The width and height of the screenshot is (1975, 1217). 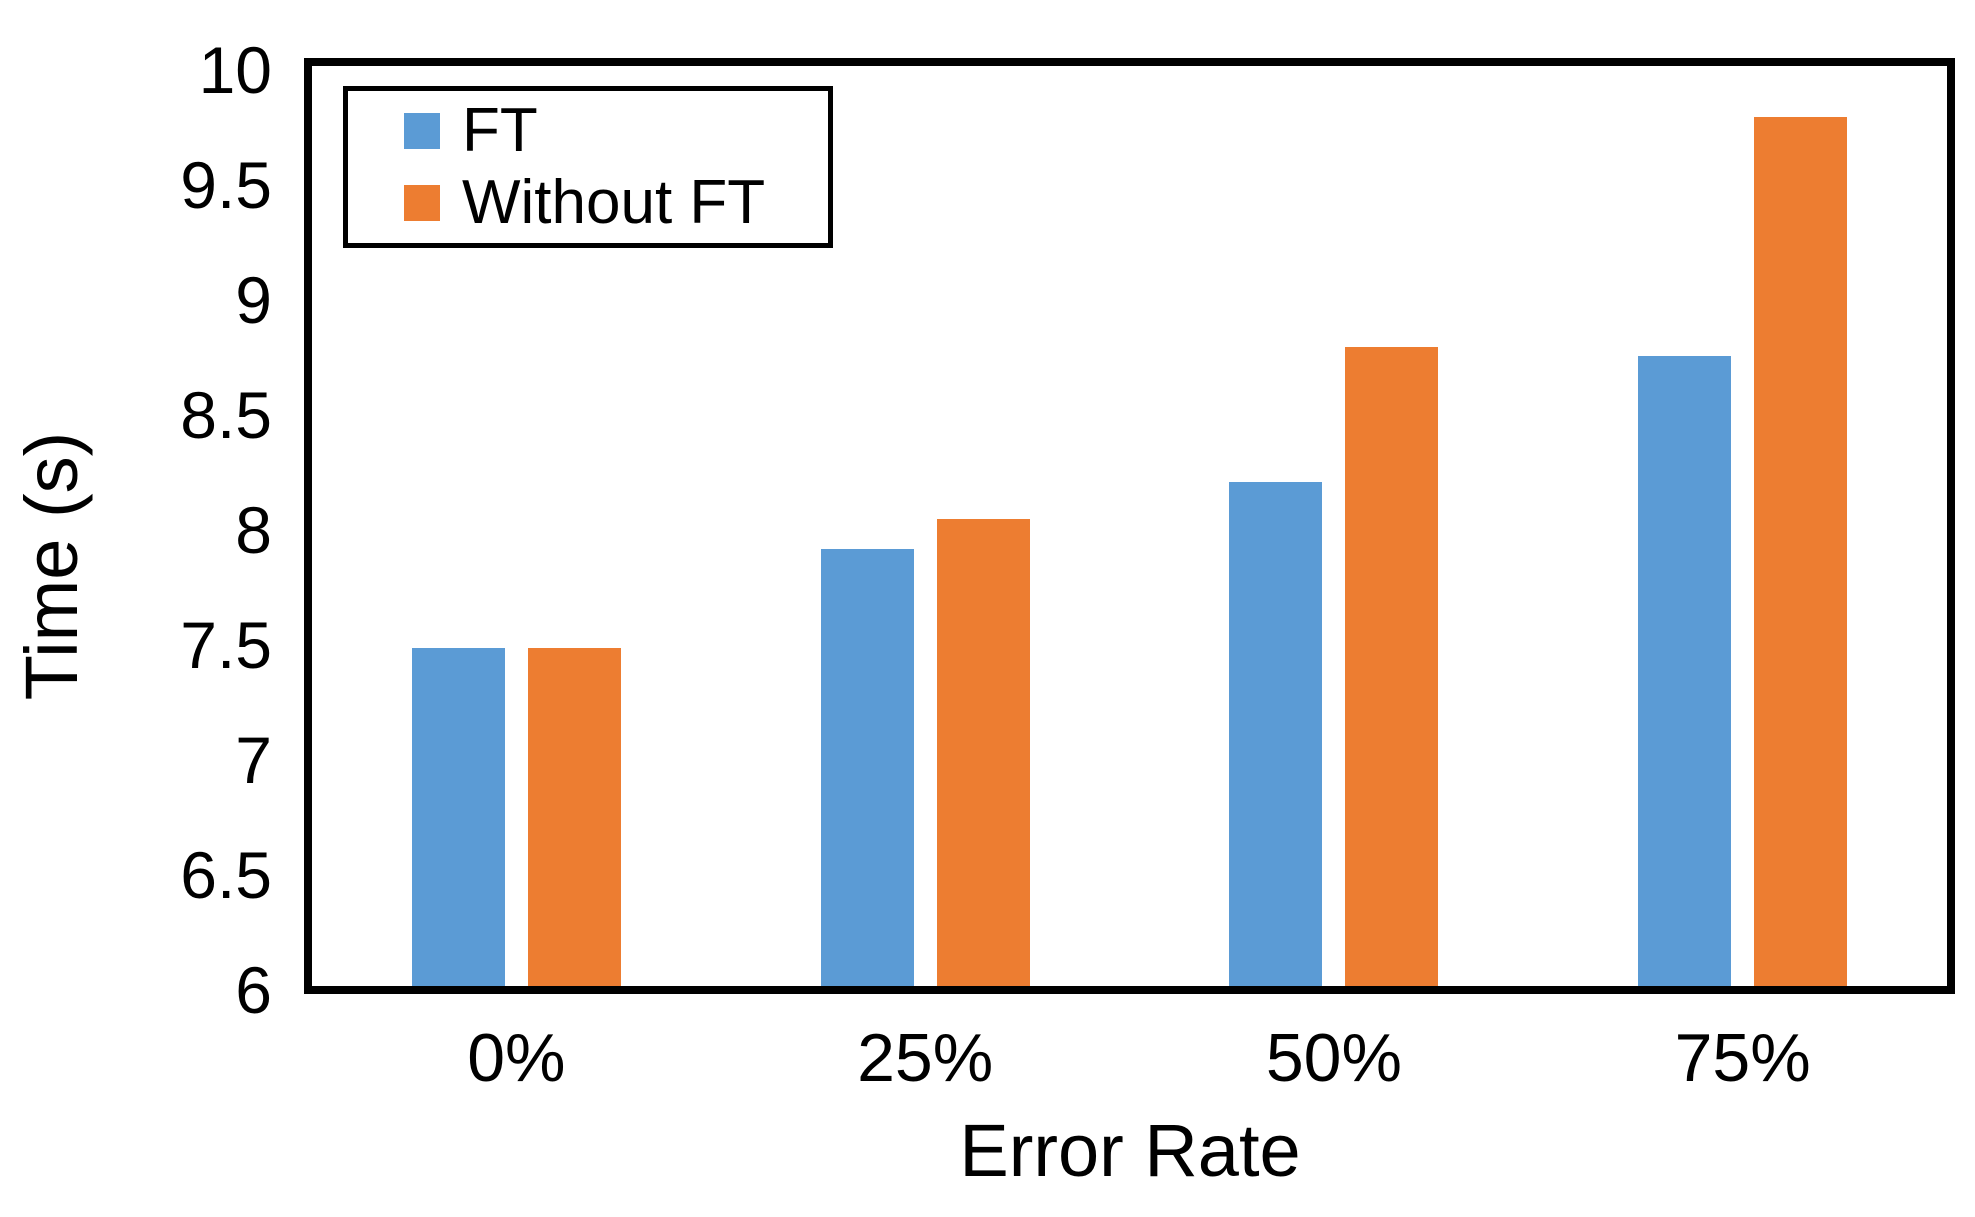 I want to click on bar-ft-0%, so click(x=458, y=816).